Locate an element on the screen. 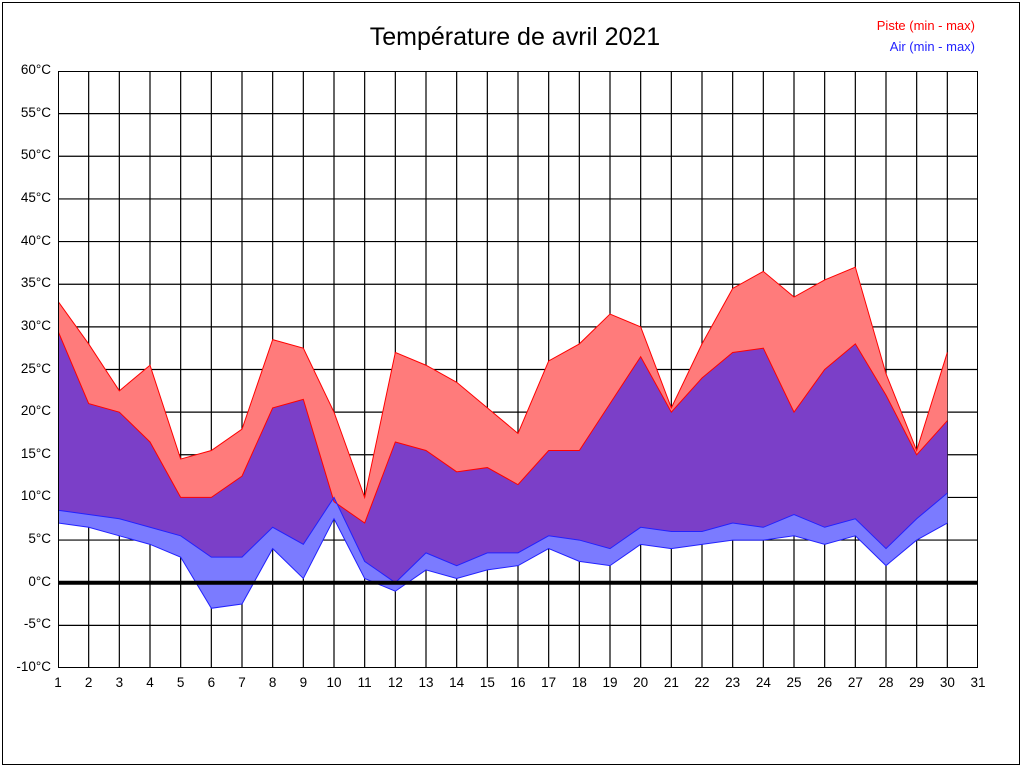  x-axis-tick-label: 25 is located at coordinates (794, 682).